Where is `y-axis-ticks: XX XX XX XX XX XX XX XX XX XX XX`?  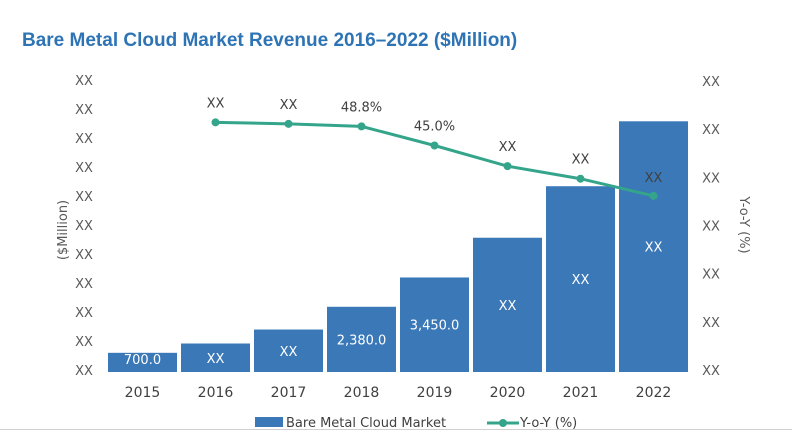
y-axis-ticks: XX XX XX XX XX XX XX XX XX XX XX is located at coordinates (84, 226).